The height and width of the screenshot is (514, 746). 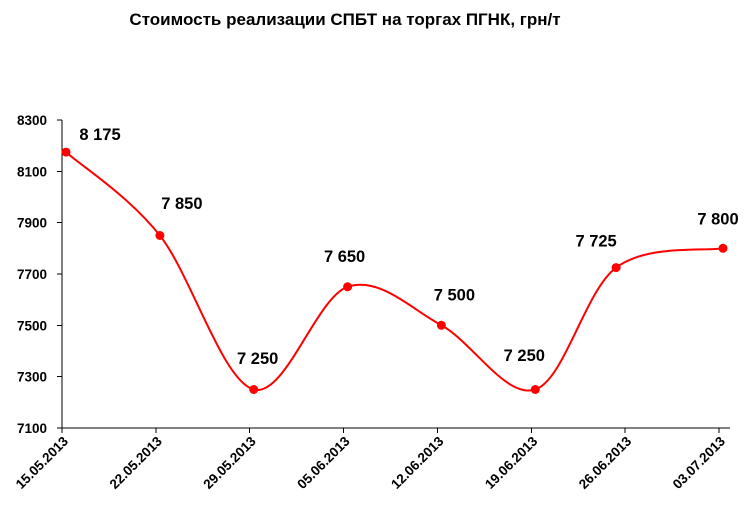 What do you see at coordinates (181, 204) in the screenshot?
I see `data-label: 7 850` at bounding box center [181, 204].